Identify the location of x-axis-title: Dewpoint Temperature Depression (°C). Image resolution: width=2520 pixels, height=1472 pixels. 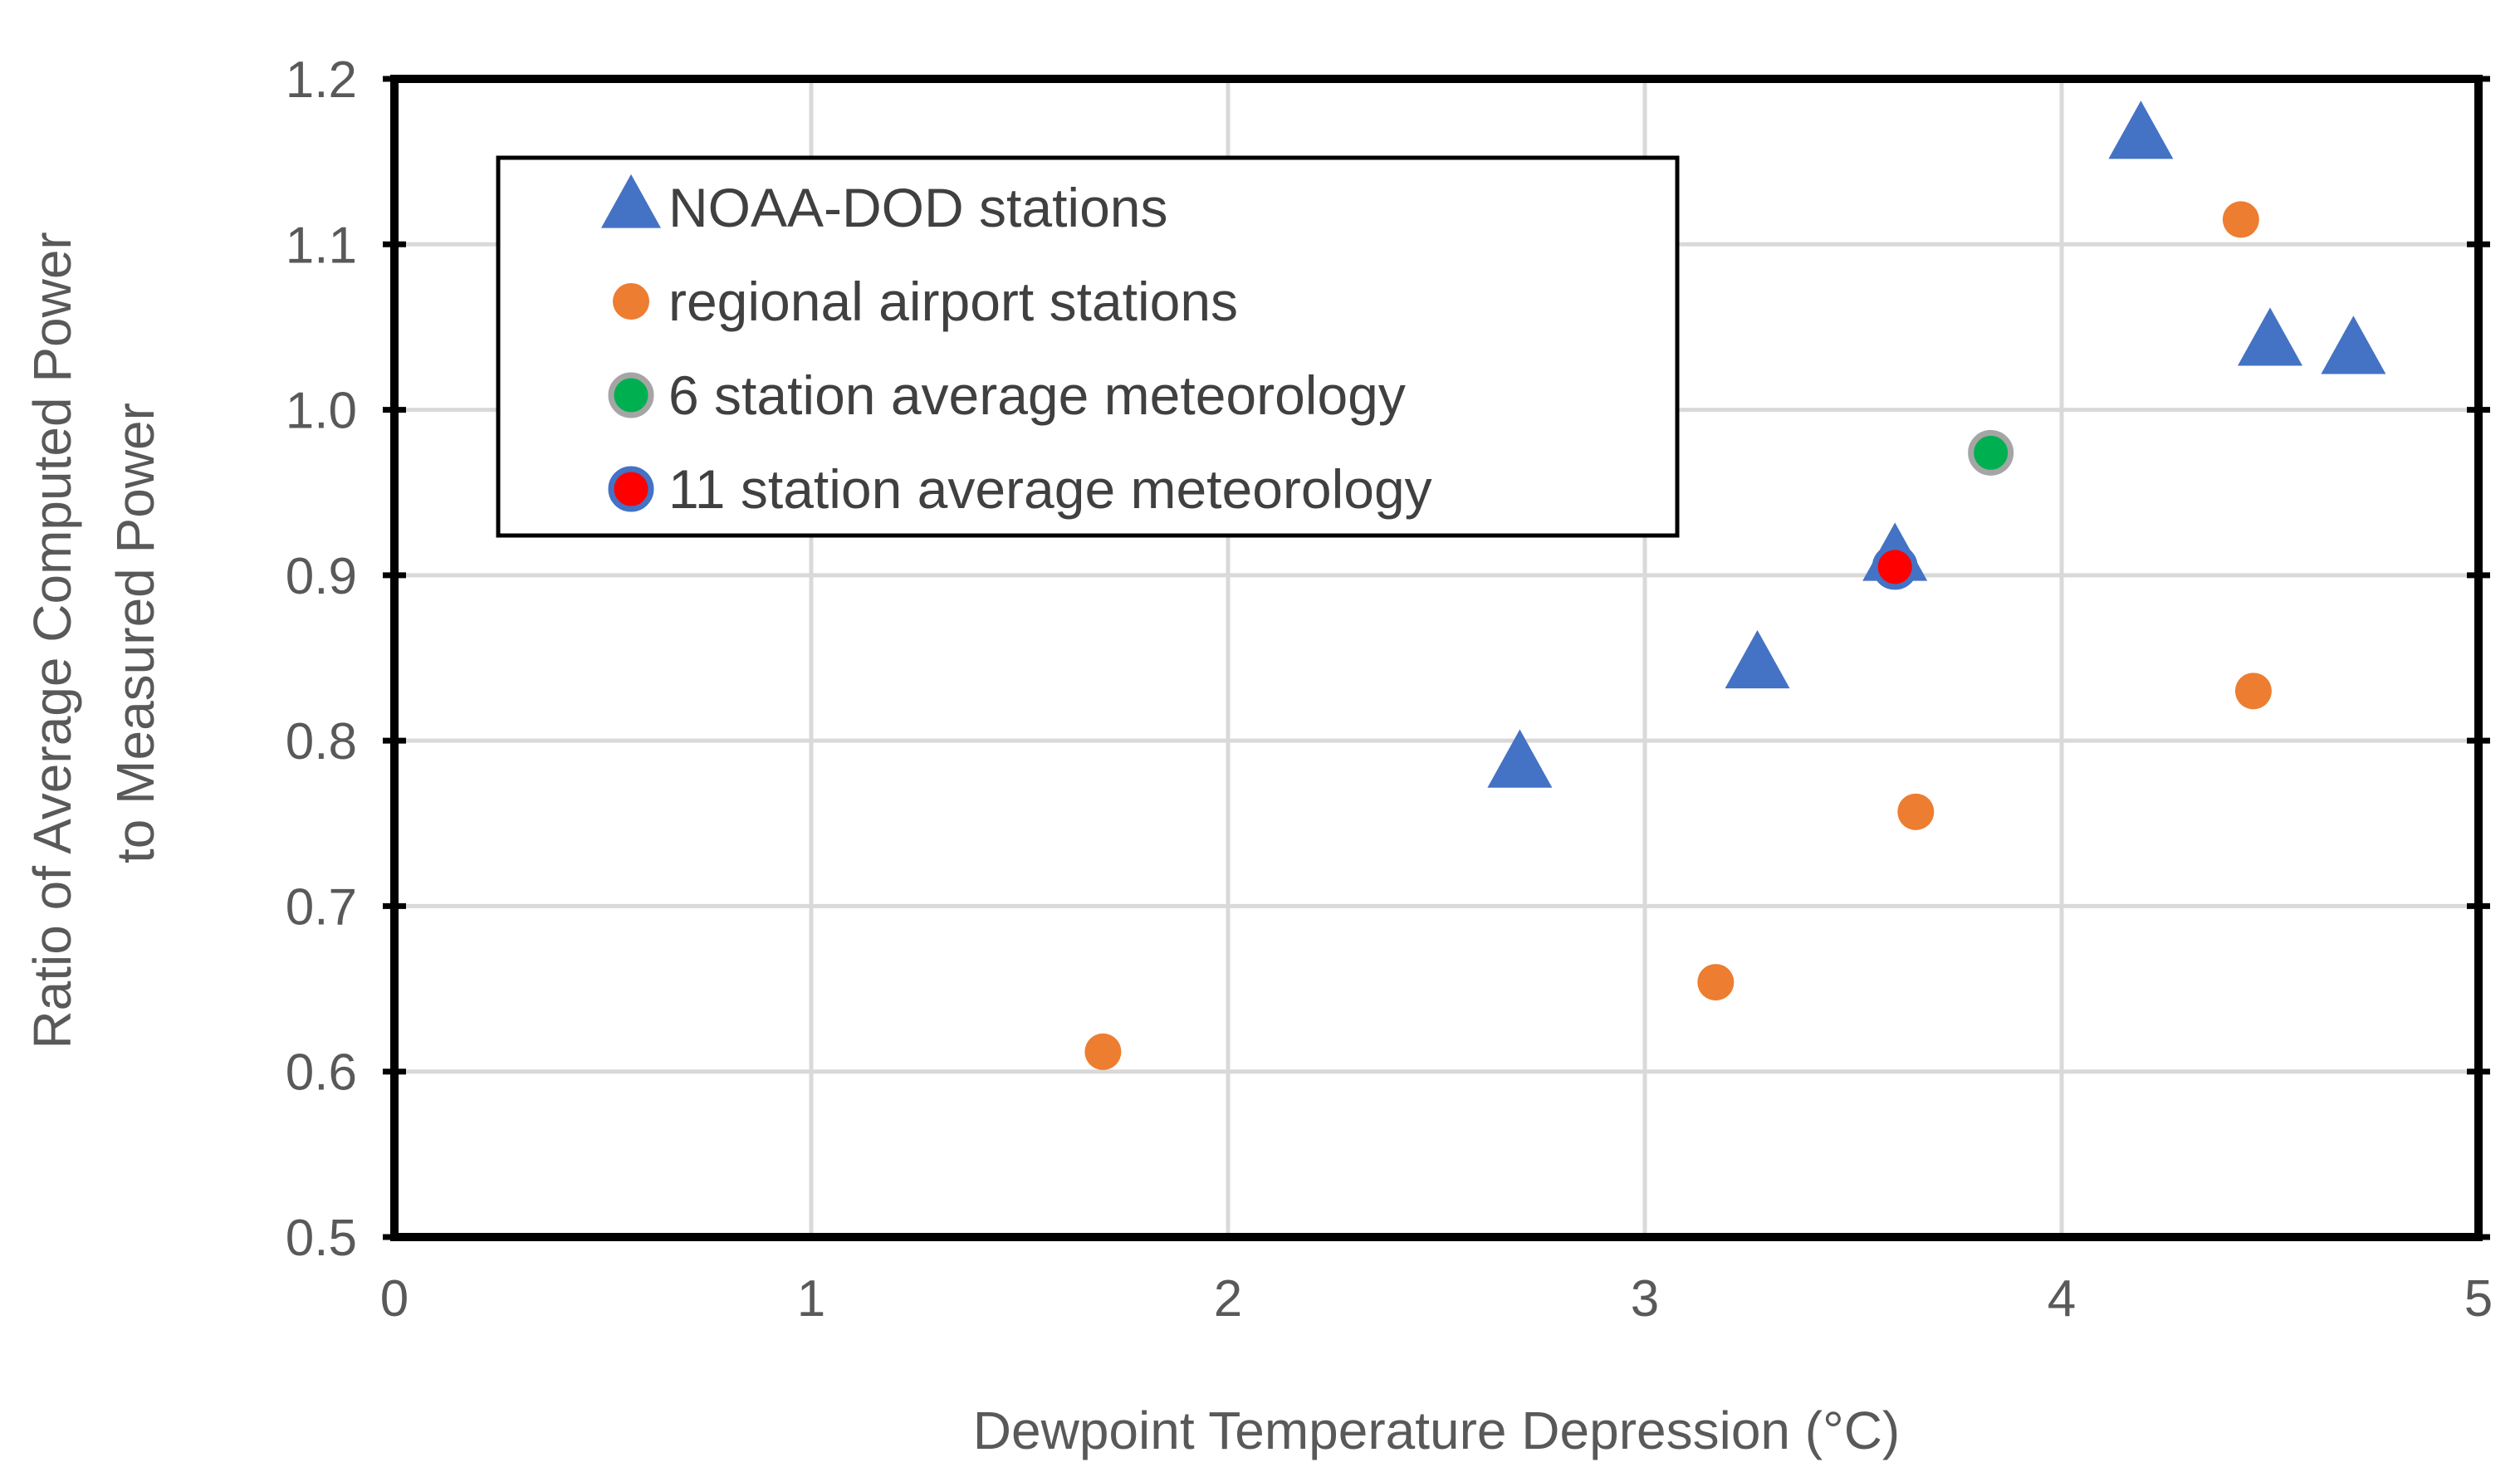
(1436, 1430).